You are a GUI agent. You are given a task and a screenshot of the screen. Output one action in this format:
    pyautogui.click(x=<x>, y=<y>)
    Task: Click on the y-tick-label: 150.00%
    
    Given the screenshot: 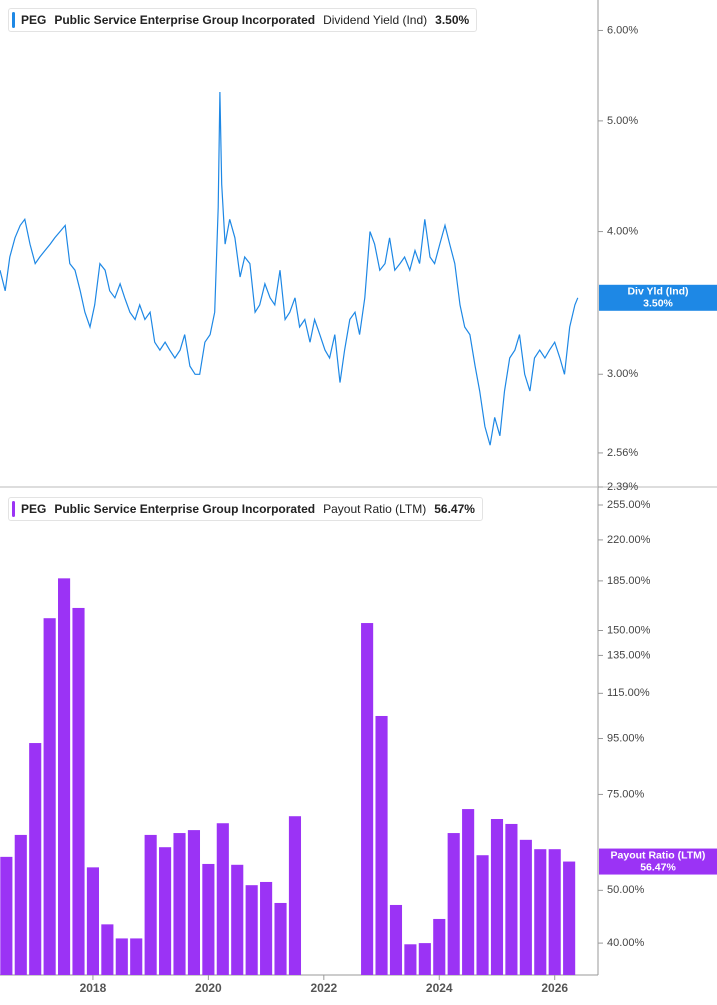 What is the action you would take?
    pyautogui.click(x=629, y=630)
    